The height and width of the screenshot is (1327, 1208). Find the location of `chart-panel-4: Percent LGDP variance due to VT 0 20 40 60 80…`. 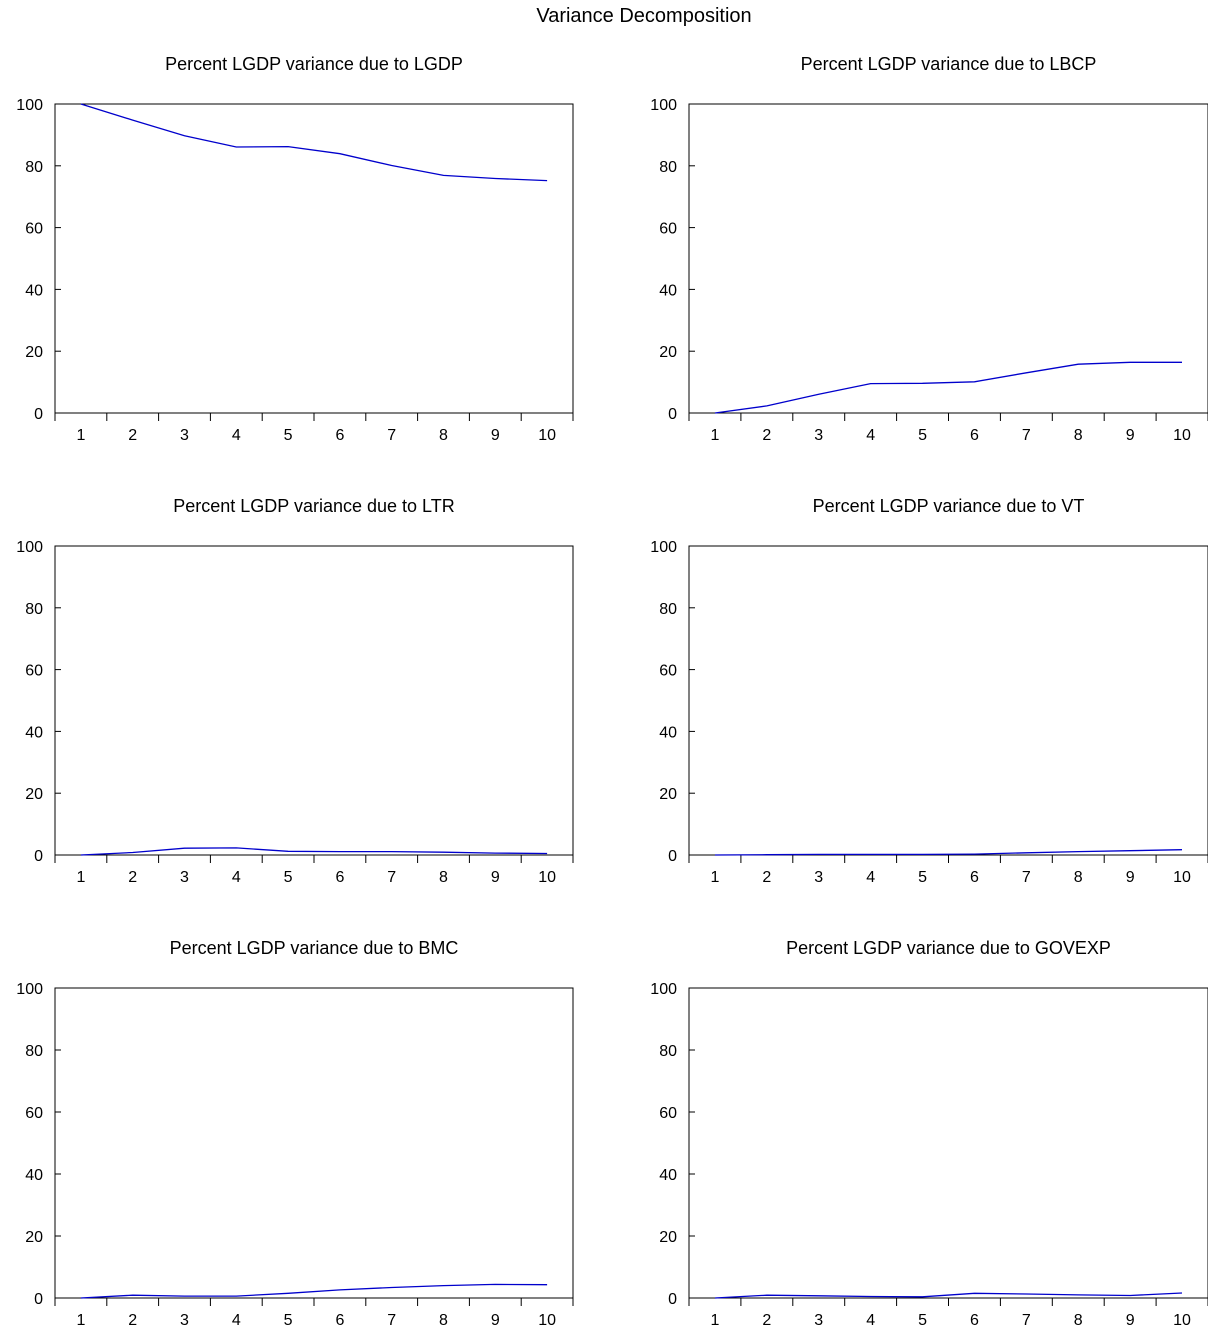

chart-panel-4: Percent LGDP variance due to VT 0 20 40 60 80… is located at coordinates (929, 691).